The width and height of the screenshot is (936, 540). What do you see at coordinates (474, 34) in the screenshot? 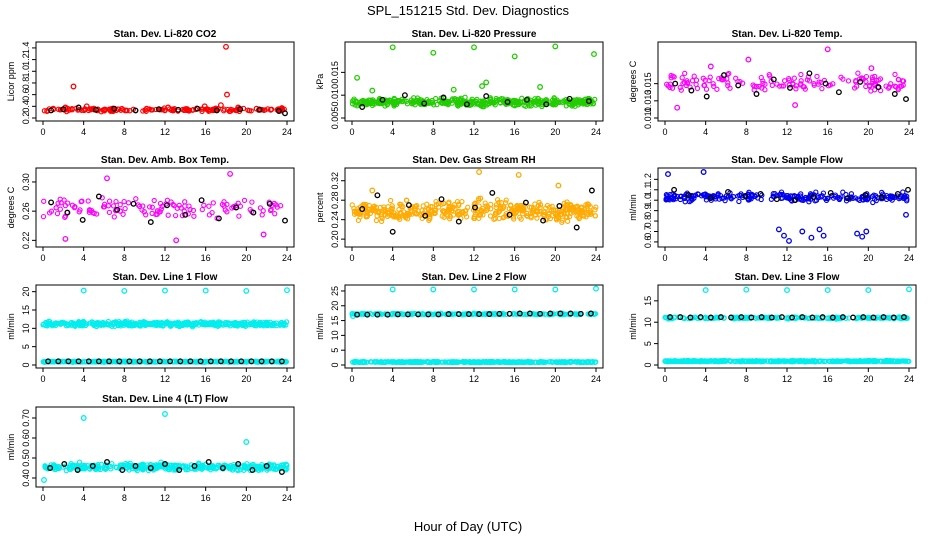
I see `panel-title: Stan. Dev. Li-820 Pressure` at bounding box center [474, 34].